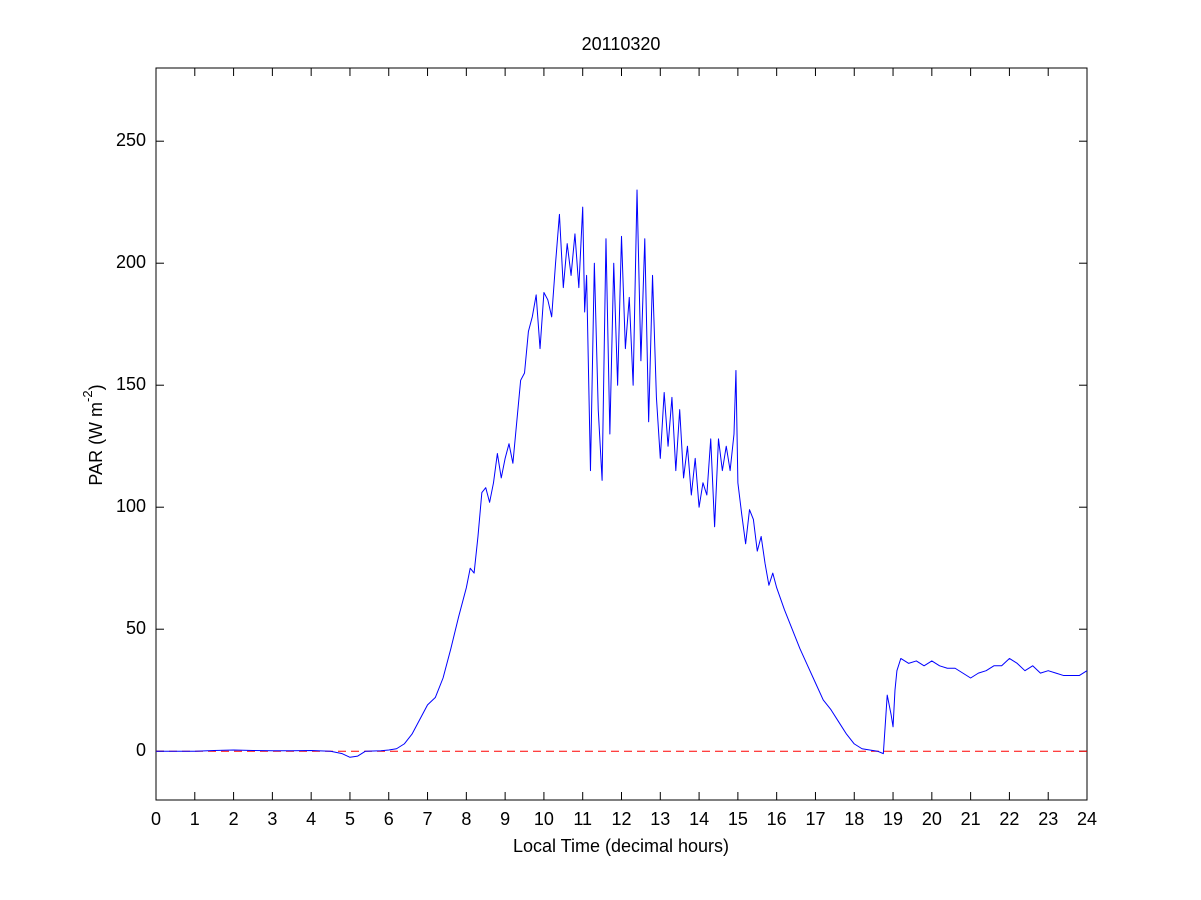 The width and height of the screenshot is (1201, 900). What do you see at coordinates (582, 819) in the screenshot?
I see `x-tick-label: 11` at bounding box center [582, 819].